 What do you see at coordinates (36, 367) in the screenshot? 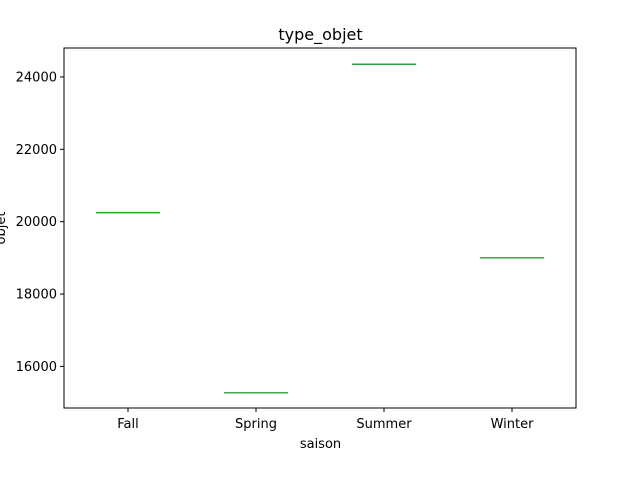
I see `y-tick-label: 16000` at bounding box center [36, 367].